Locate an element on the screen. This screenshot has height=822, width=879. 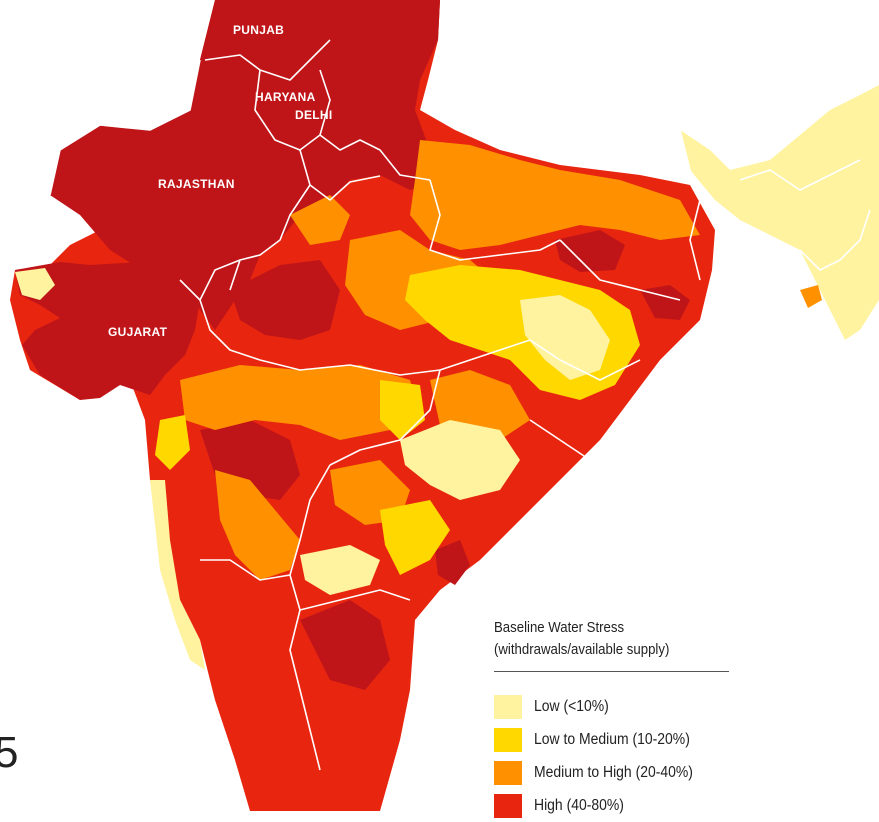
zone-low-medium-deccan is located at coordinates (402, 410).